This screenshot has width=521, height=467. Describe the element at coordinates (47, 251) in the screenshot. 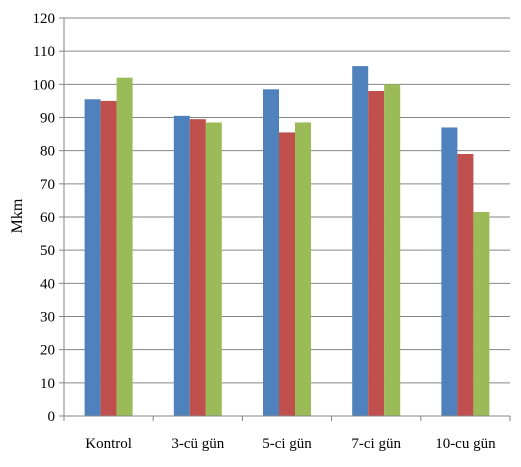

I see `y-tick-label: 50` at that location.